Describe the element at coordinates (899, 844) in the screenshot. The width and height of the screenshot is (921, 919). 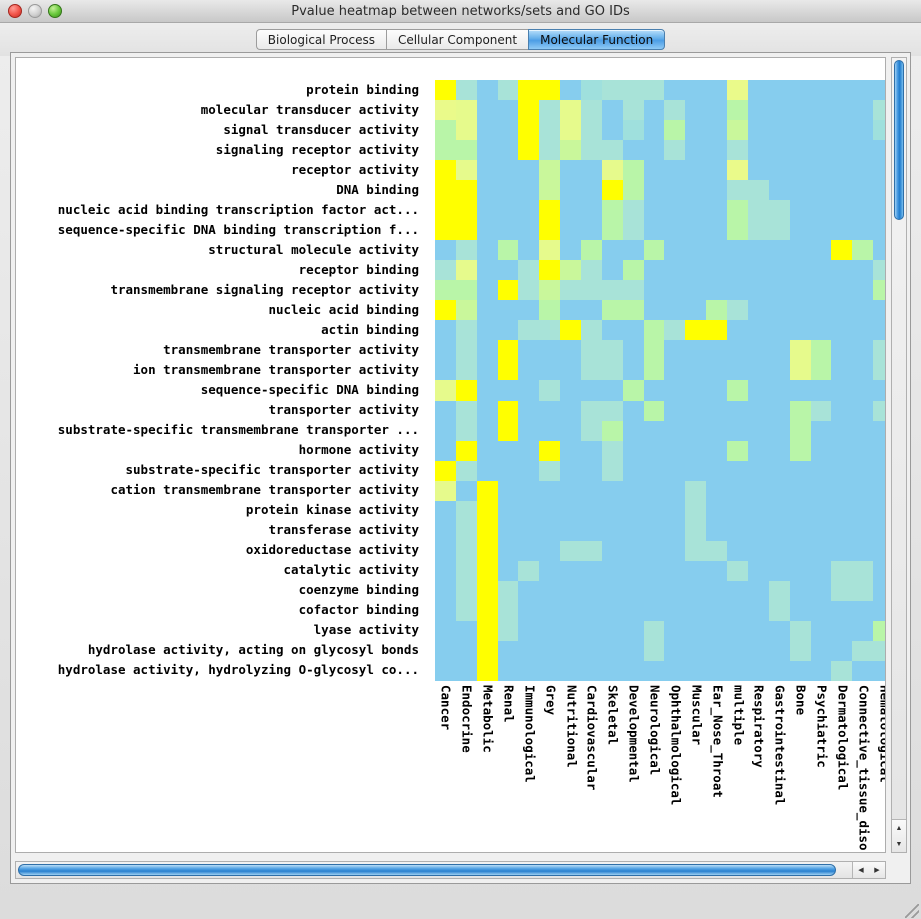
I see `scroll-down-icon: ▼` at that location.